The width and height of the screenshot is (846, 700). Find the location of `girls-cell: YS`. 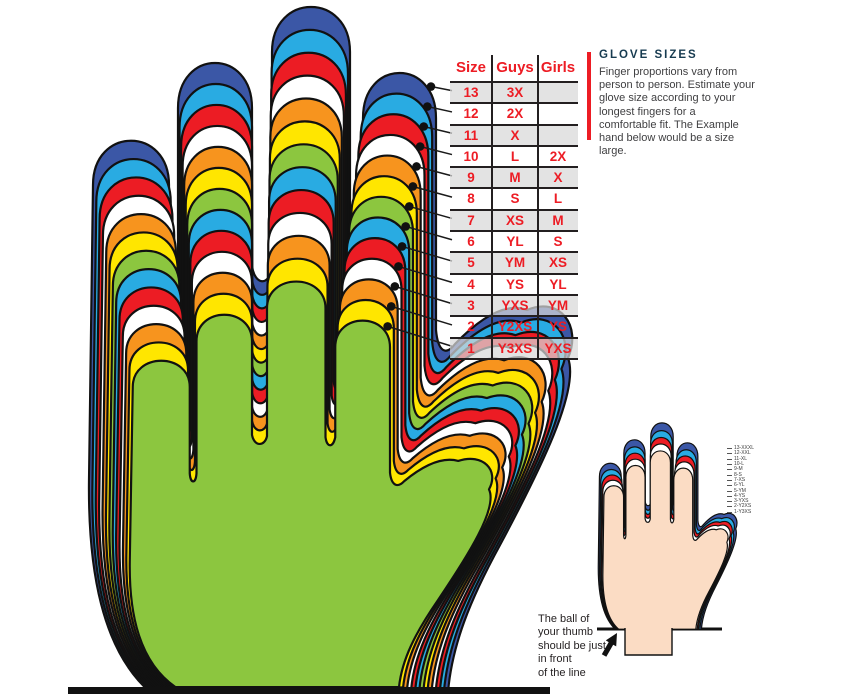

girls-cell: YS is located at coordinates (557, 327).